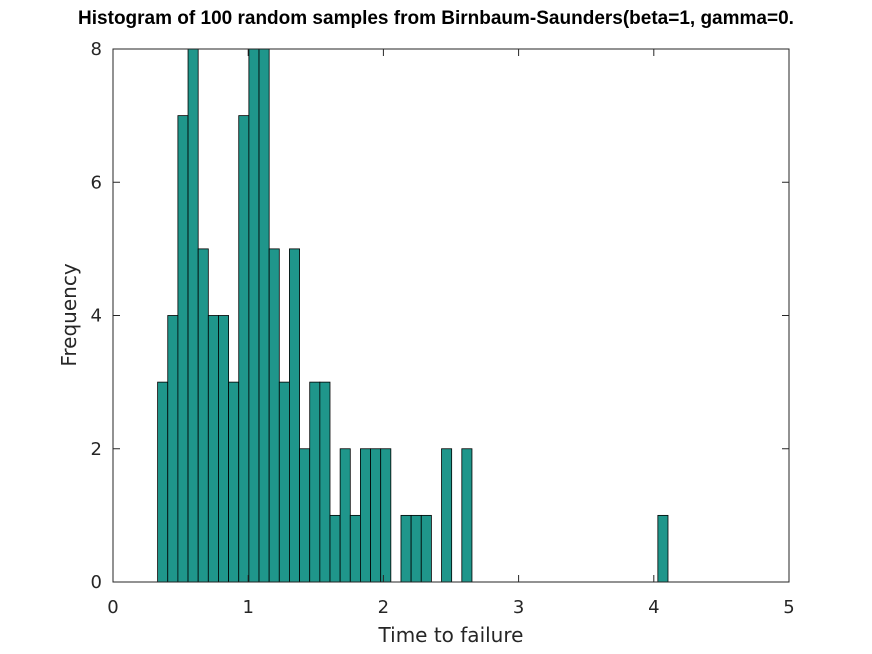  Describe the element at coordinates (96, 449) in the screenshot. I see `y-tick-label: 2` at that location.